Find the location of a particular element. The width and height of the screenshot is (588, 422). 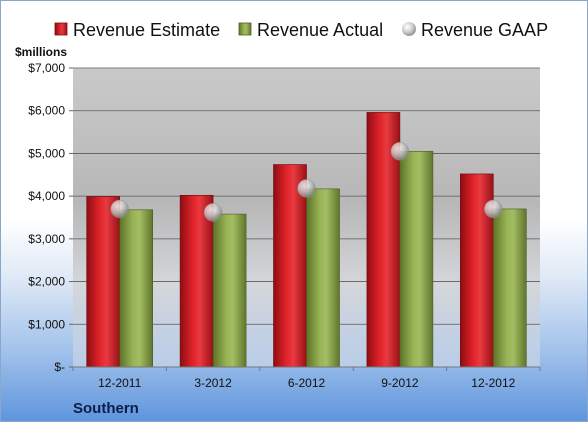

x-tick-label: 3-2012 is located at coordinates (213, 383).